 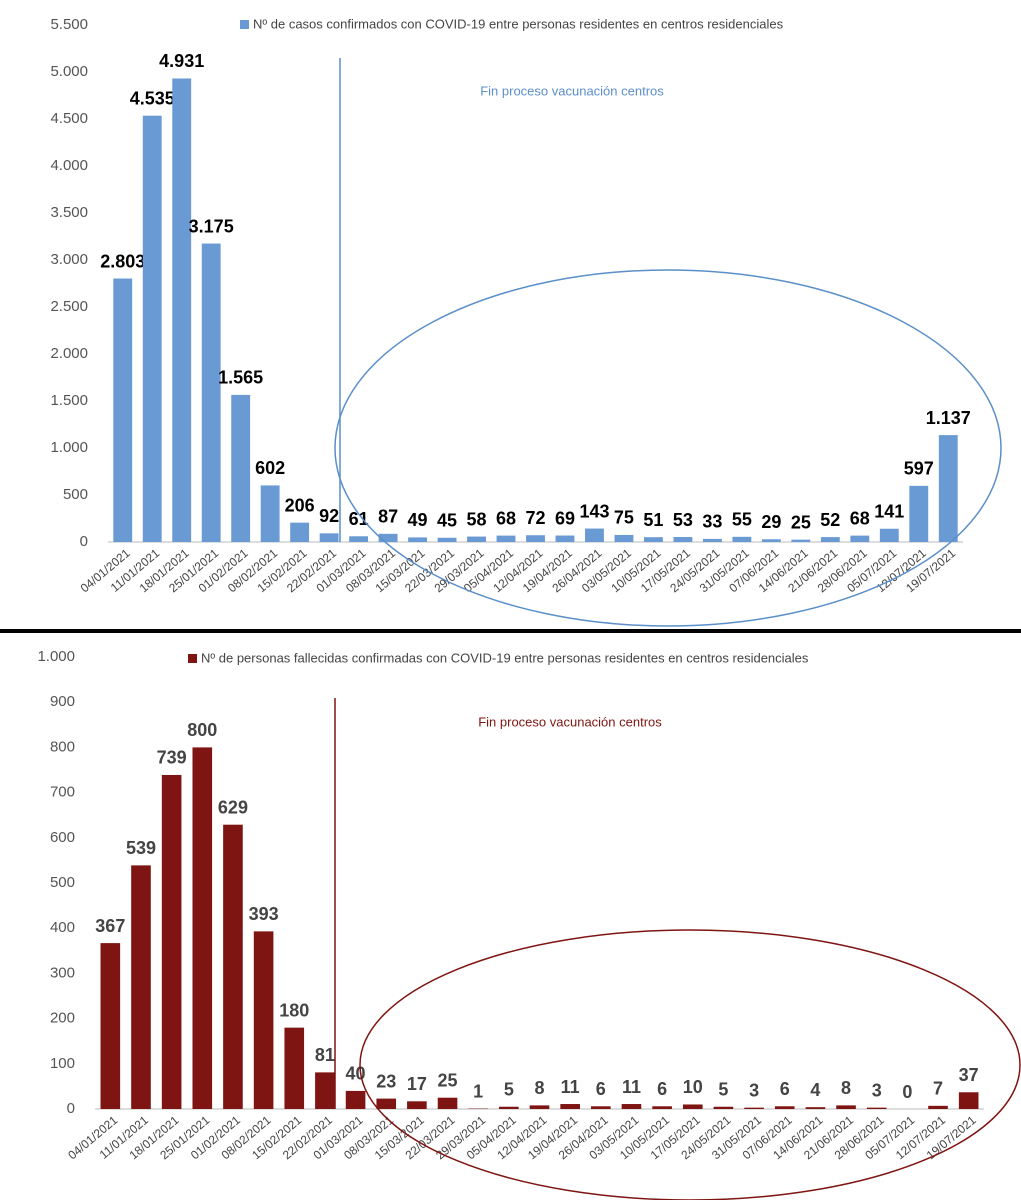 What do you see at coordinates (270, 468) in the screenshot?
I see `data-label: 602` at bounding box center [270, 468].